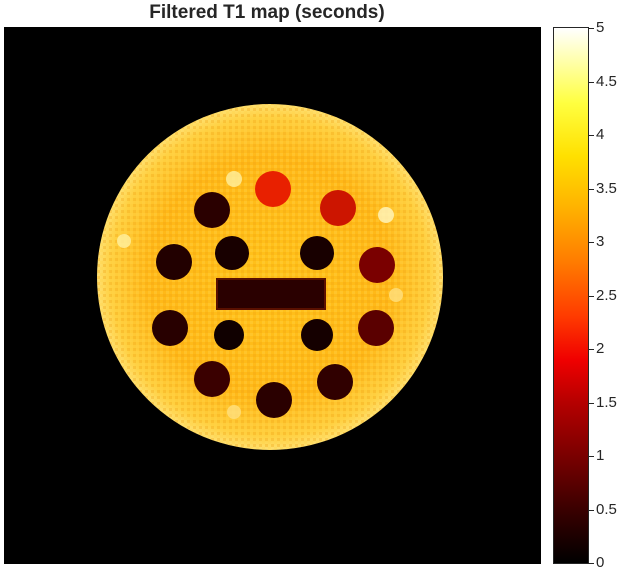  I want to click on figure-title: Filtered T1 map (seconds), so click(267, 12).